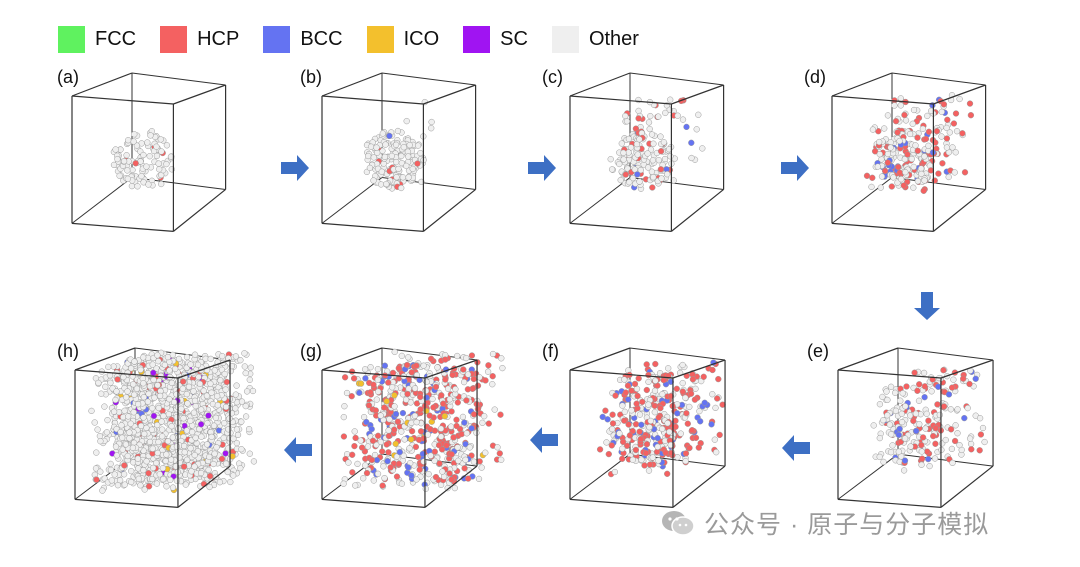 Image resolution: width=1080 pixels, height=567 pixels. Describe the element at coordinates (847, 525) in the screenshot. I see `watermark-text: 公众号 · 原子与分子模拟` at that location.